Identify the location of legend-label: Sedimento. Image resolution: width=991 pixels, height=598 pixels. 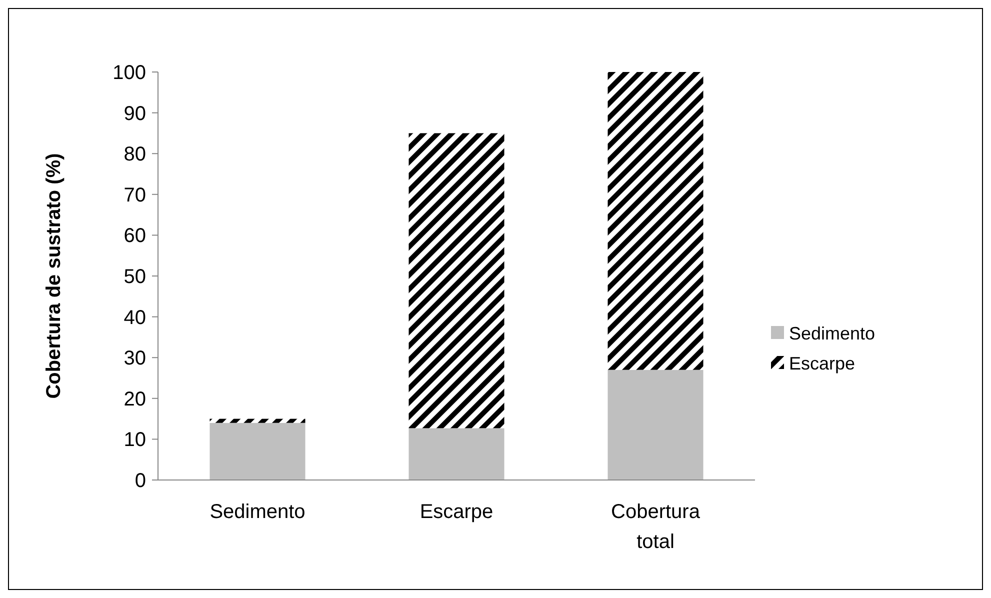
(832, 333).